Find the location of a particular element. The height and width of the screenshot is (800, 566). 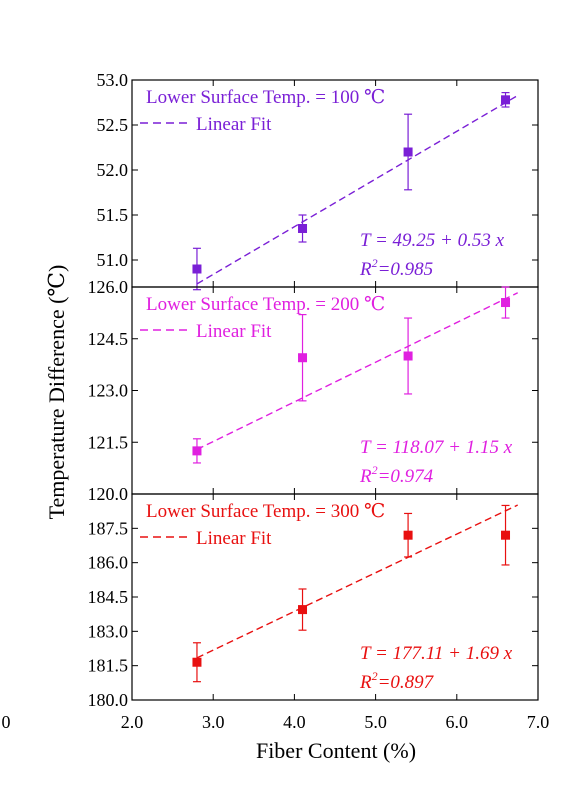

fit-r-squared: R2=0.985 is located at coordinates (396, 268).